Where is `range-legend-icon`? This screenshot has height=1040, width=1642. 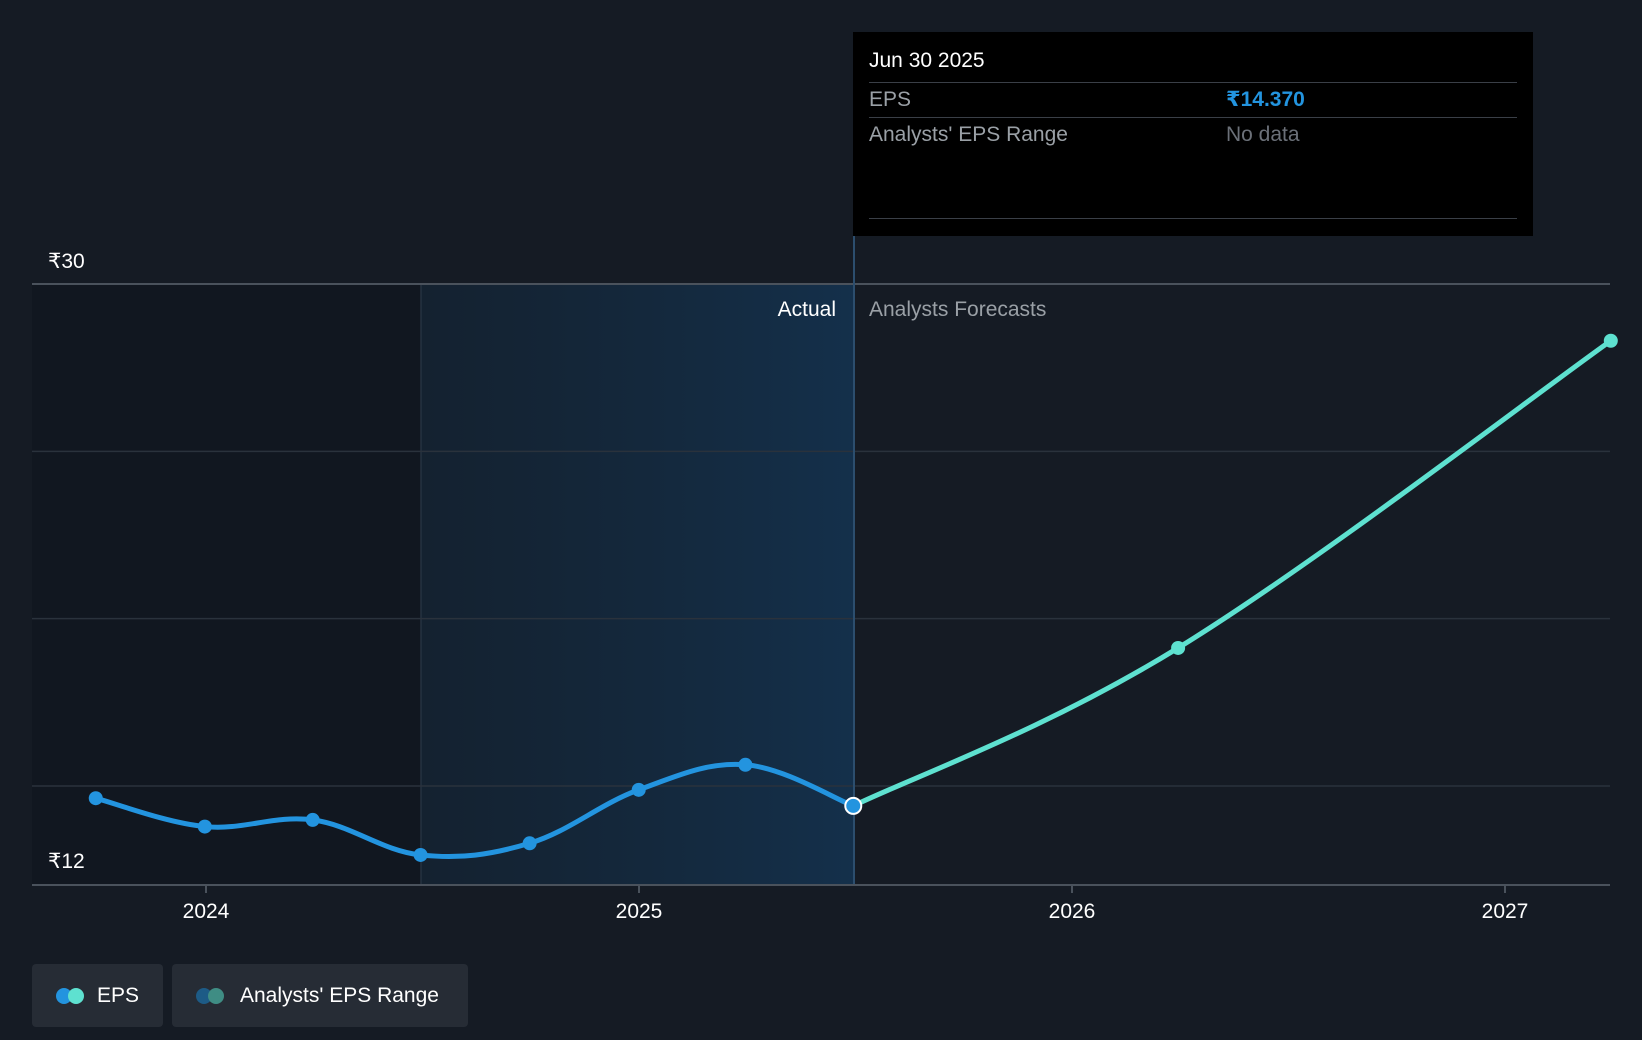
range-legend-icon is located at coordinates (211, 995).